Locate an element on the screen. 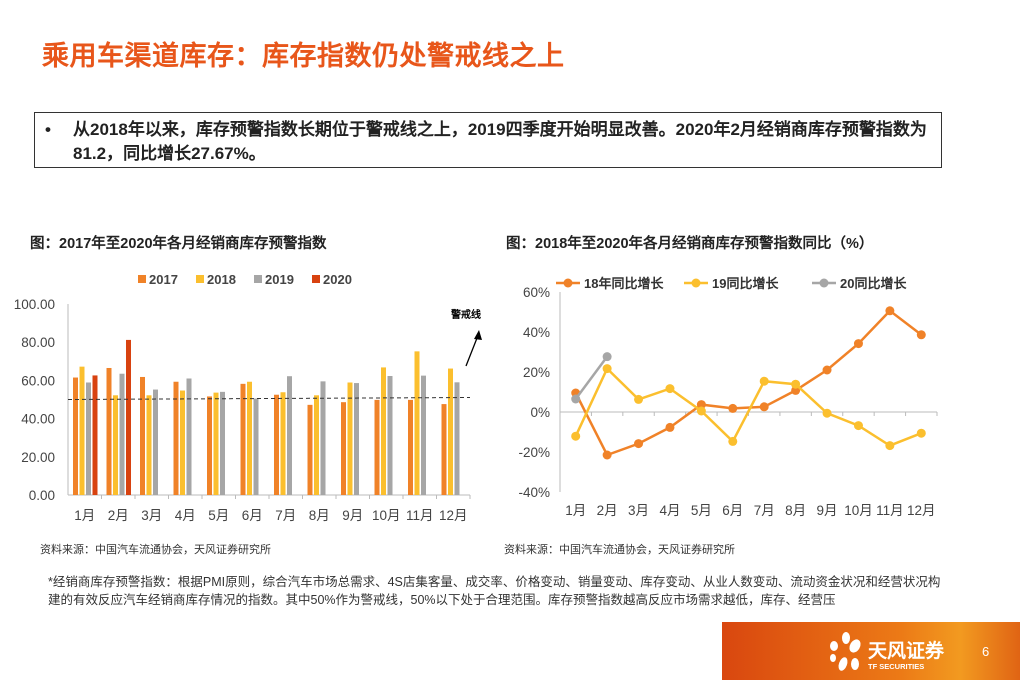  x-tick-label: 12月 is located at coordinates (453, 515).